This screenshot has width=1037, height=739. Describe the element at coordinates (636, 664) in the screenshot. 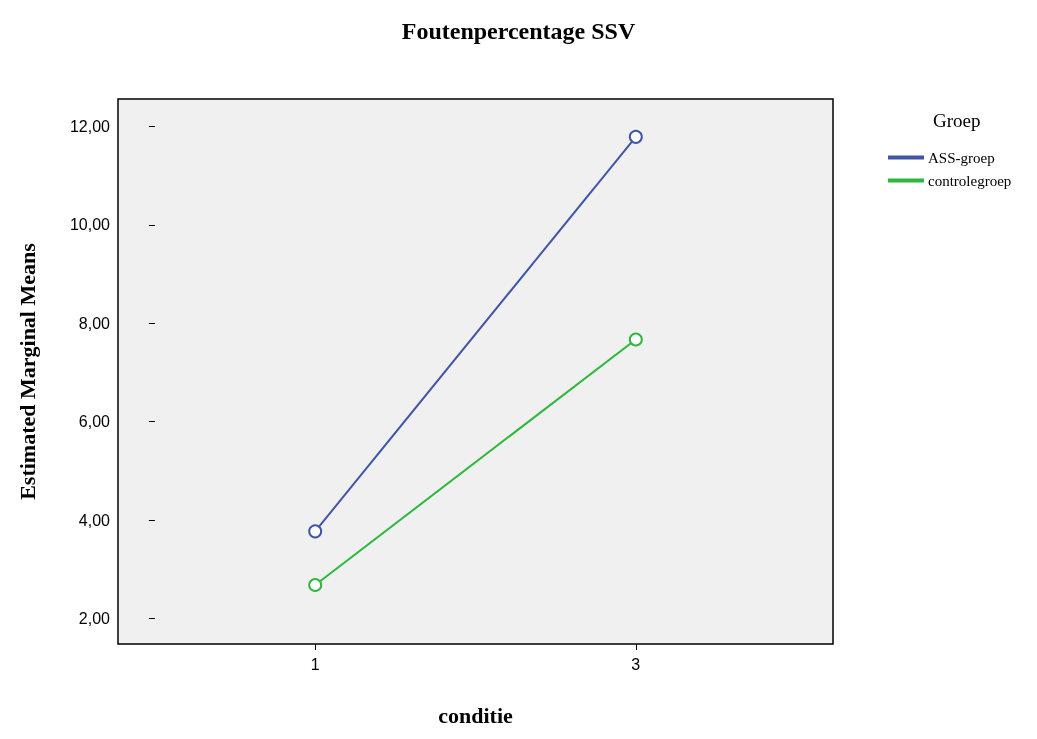

I see `x-tick-label: 3` at that location.